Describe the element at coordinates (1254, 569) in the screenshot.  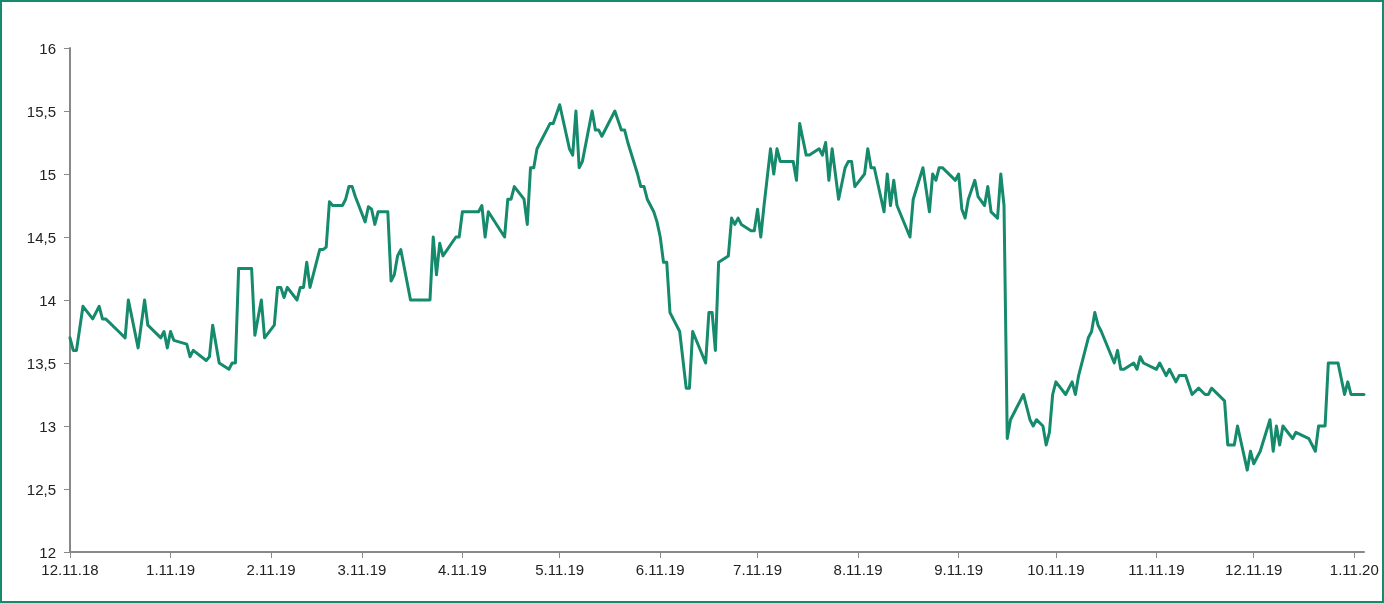
I see `x-tick-label: 12.11.19` at that location.